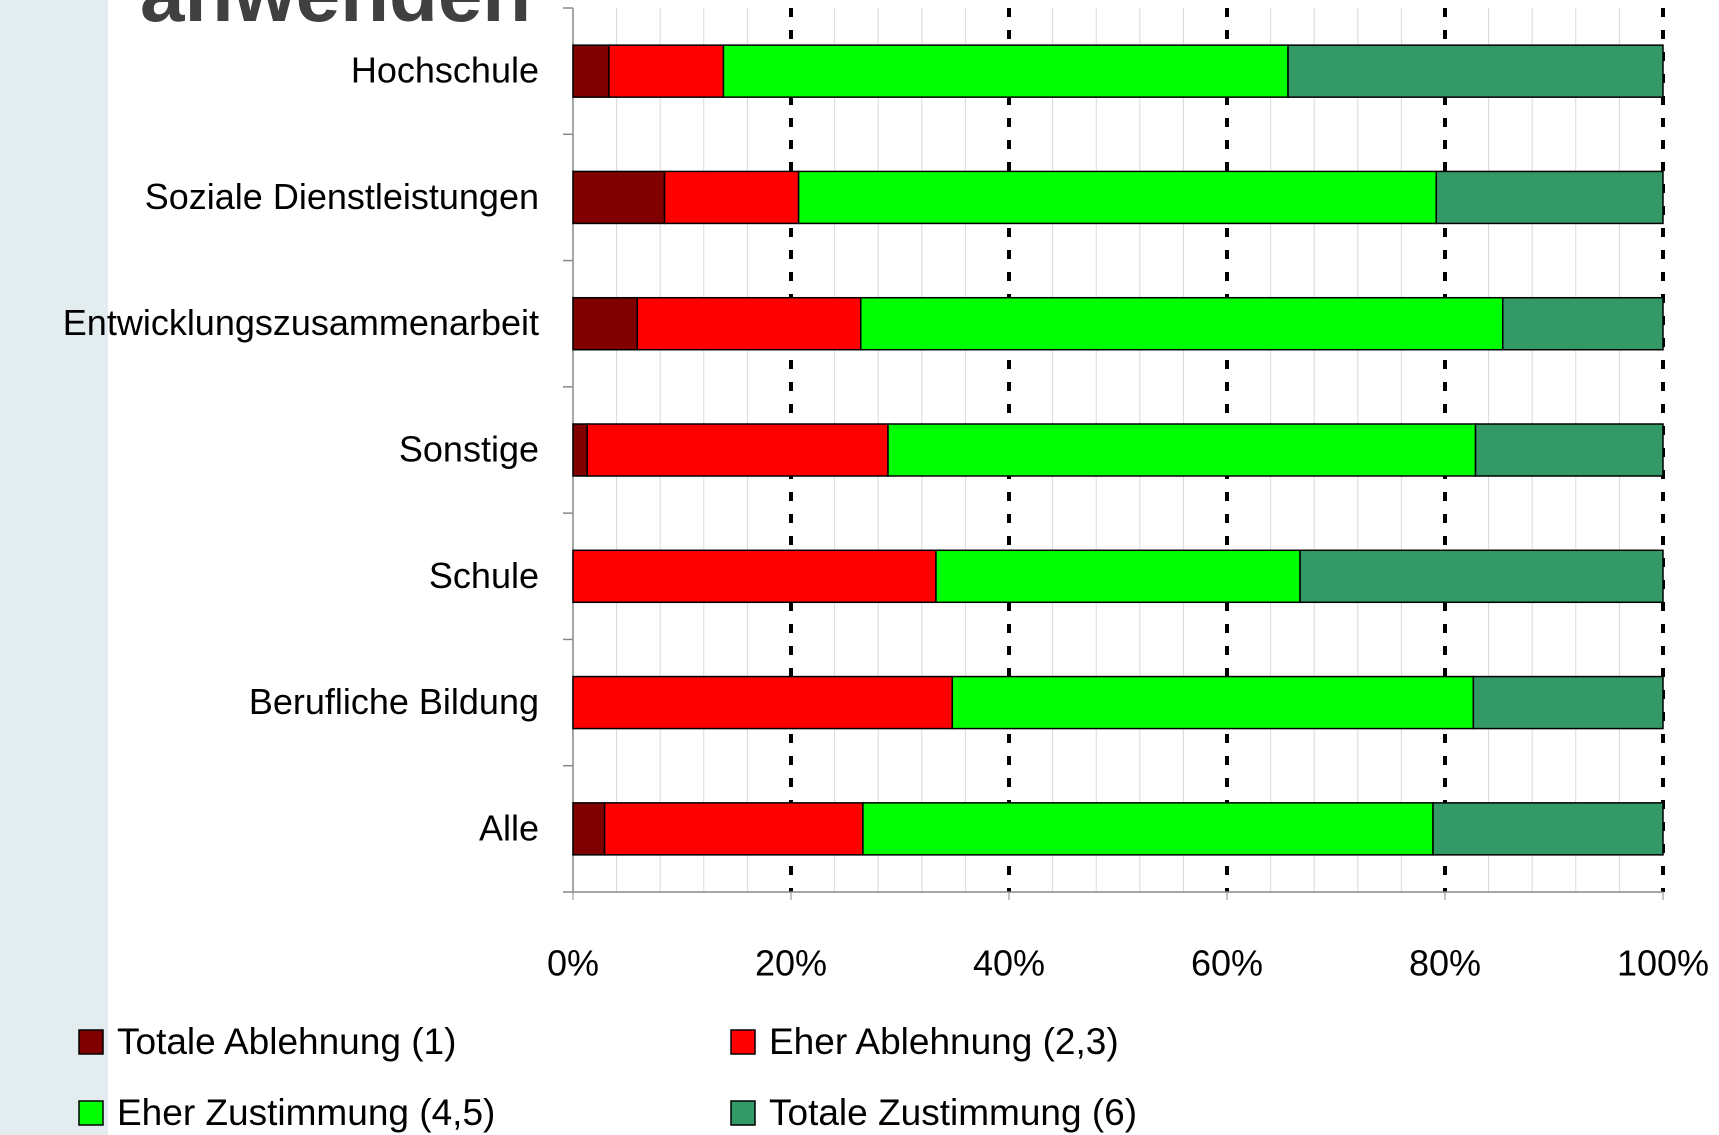 The width and height of the screenshot is (1719, 1135). What do you see at coordinates (394, 701) in the screenshot?
I see `y-tick-label: Berufliche Bildung` at bounding box center [394, 701].